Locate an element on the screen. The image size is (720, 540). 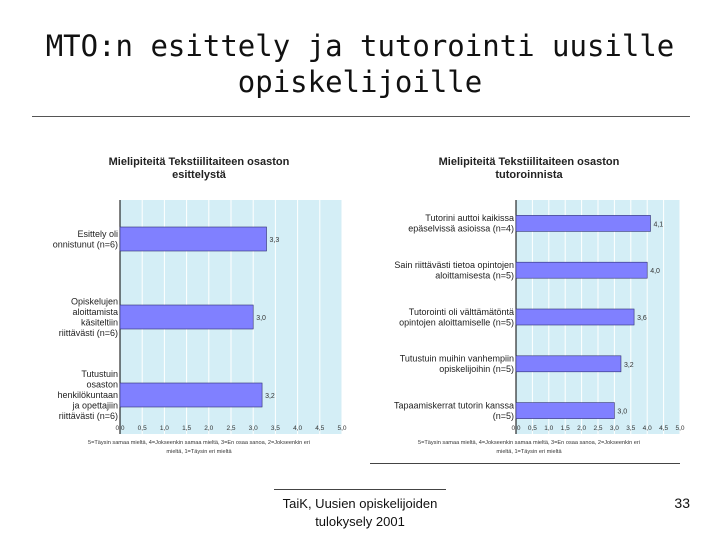
title-divider is located at coordinates (361, 116).